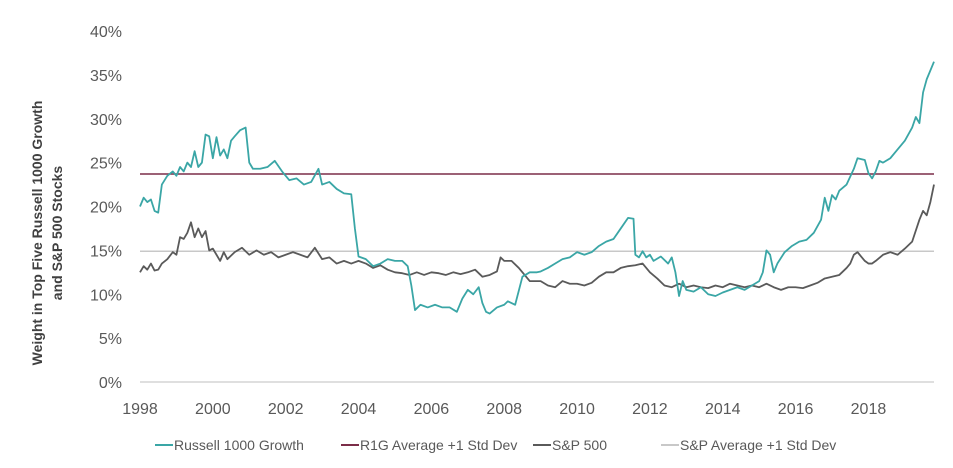 Image resolution: width=953 pixels, height=468 pixels. What do you see at coordinates (106, 164) in the screenshot?
I see `y-tick-label: 25%` at bounding box center [106, 164].